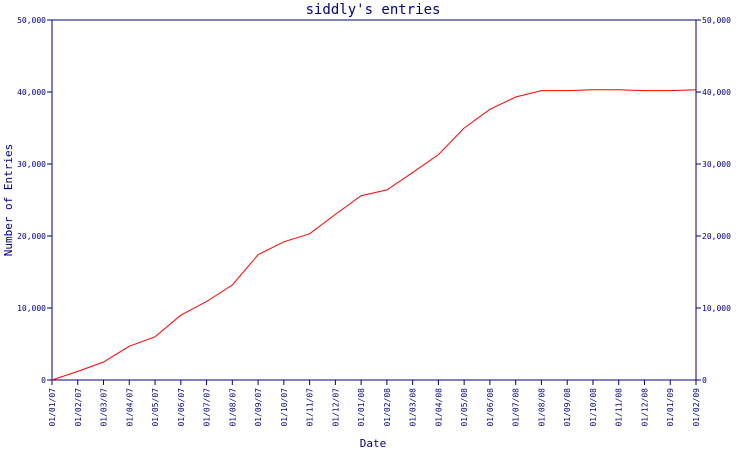 This screenshot has height=450, width=750. Describe the element at coordinates (516, 407) in the screenshot. I see `x-tick-label: 01/07/08` at that location.